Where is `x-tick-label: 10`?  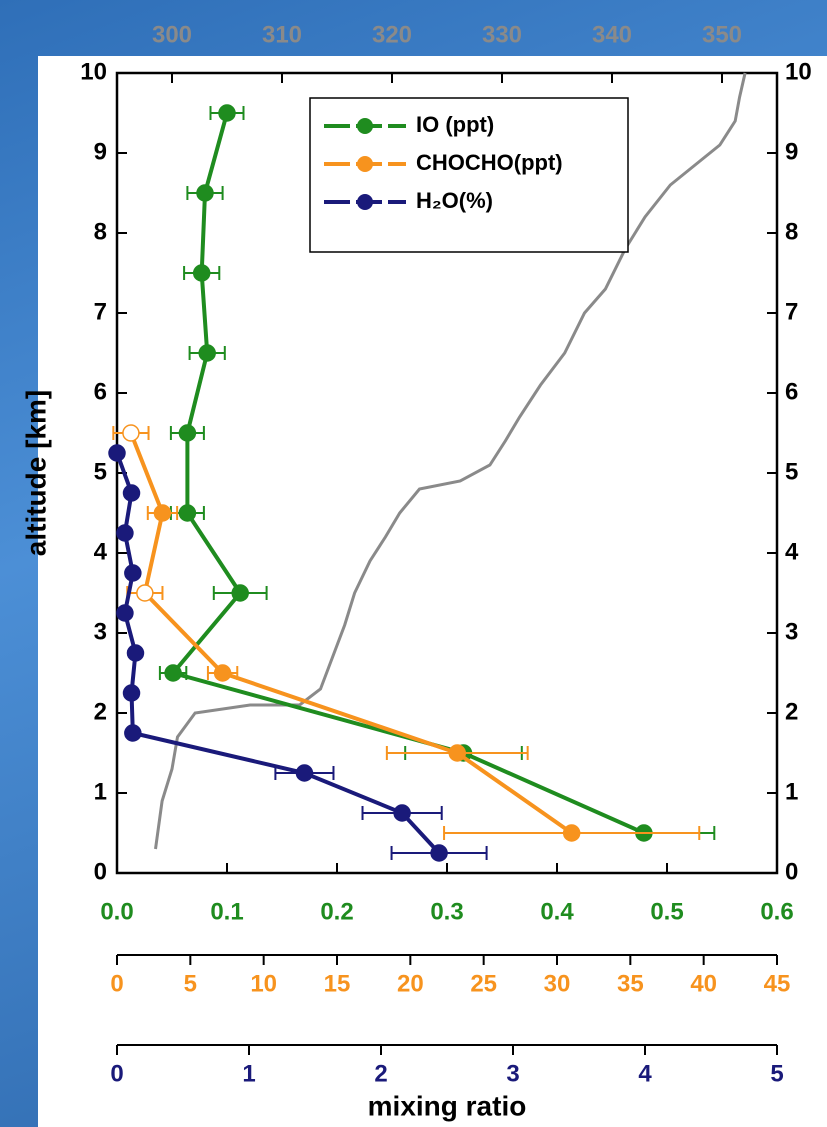 x-tick-label: 10 is located at coordinates (263, 983).